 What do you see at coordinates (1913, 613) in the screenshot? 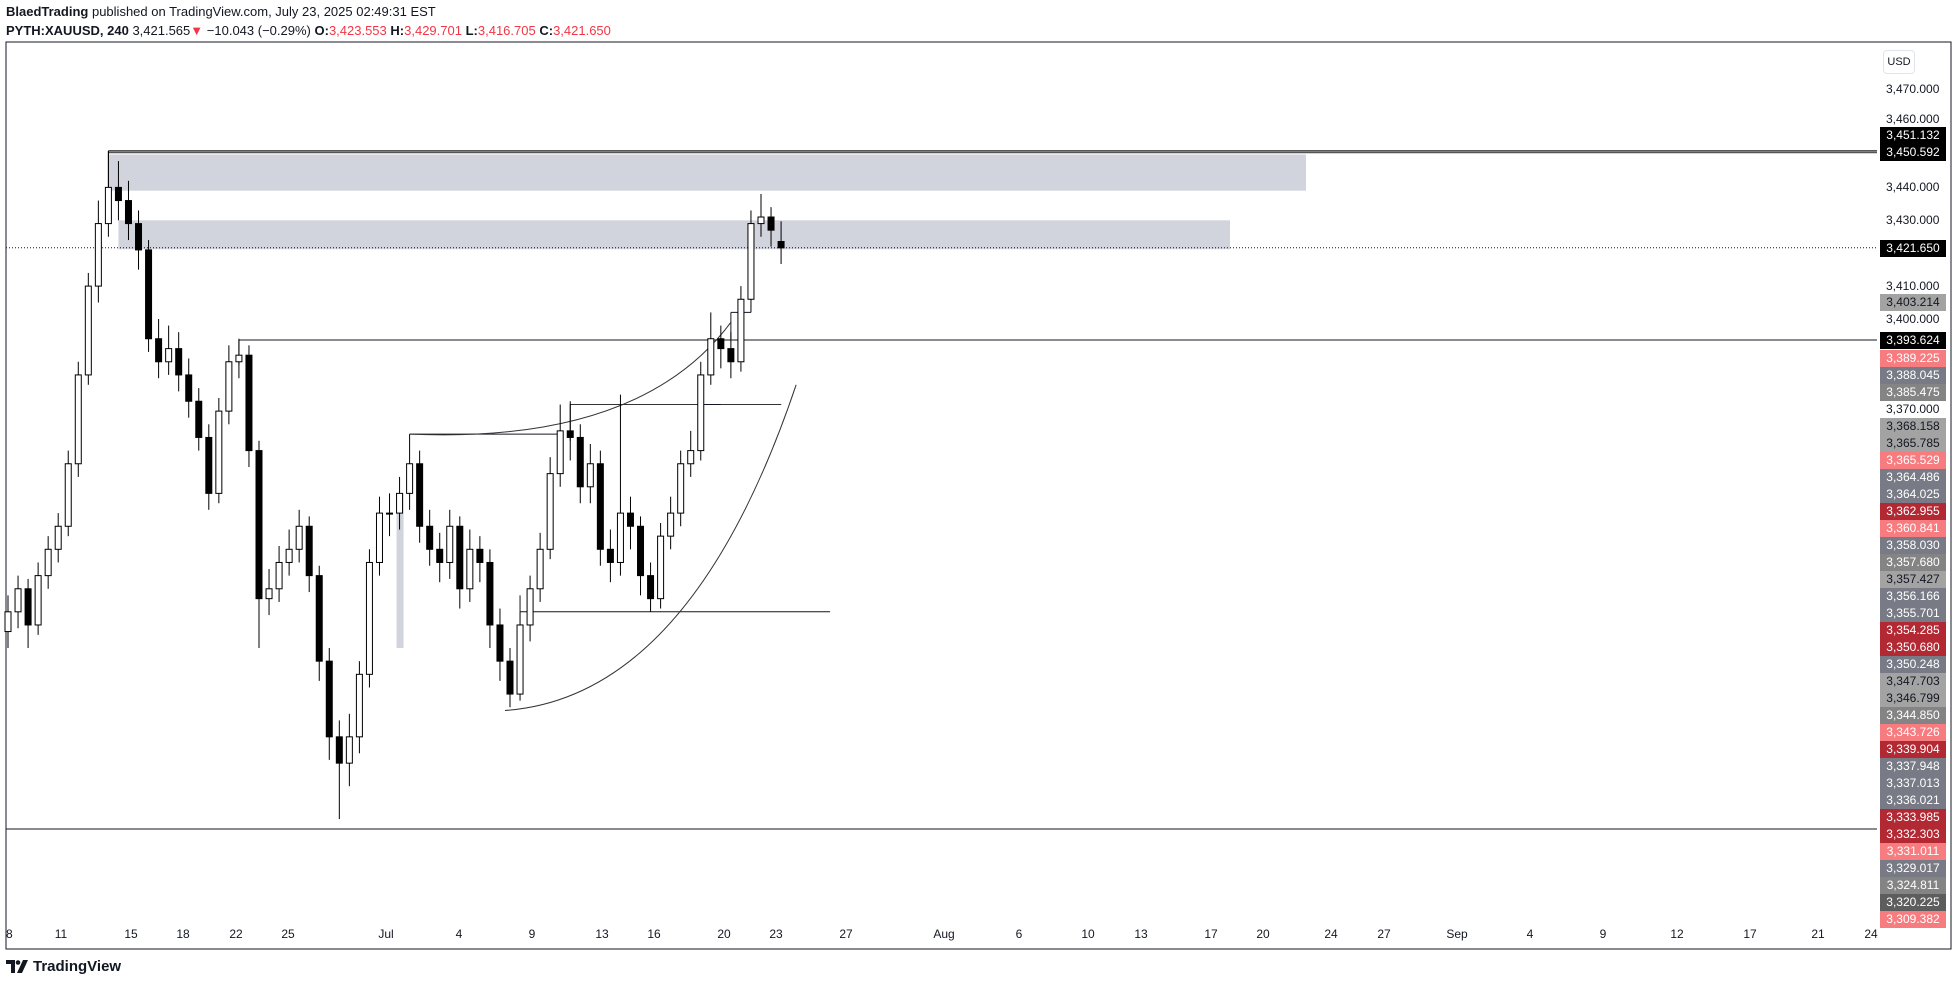
I see `price-label: 3,355.701` at bounding box center [1913, 613].